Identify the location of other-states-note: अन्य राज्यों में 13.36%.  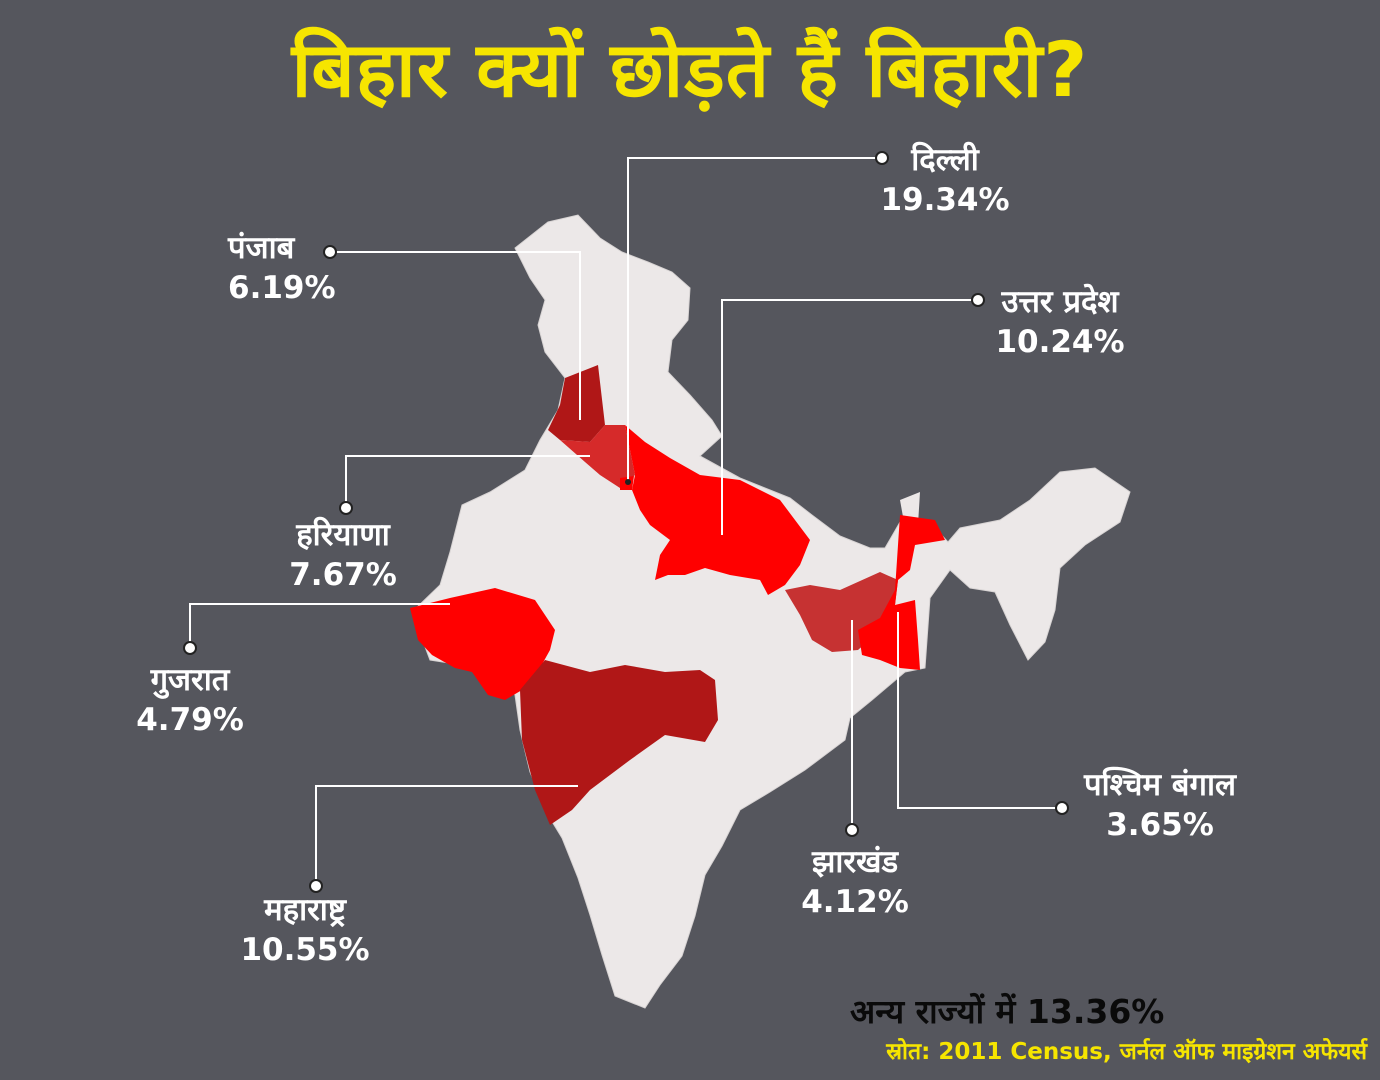
(1007, 1011).